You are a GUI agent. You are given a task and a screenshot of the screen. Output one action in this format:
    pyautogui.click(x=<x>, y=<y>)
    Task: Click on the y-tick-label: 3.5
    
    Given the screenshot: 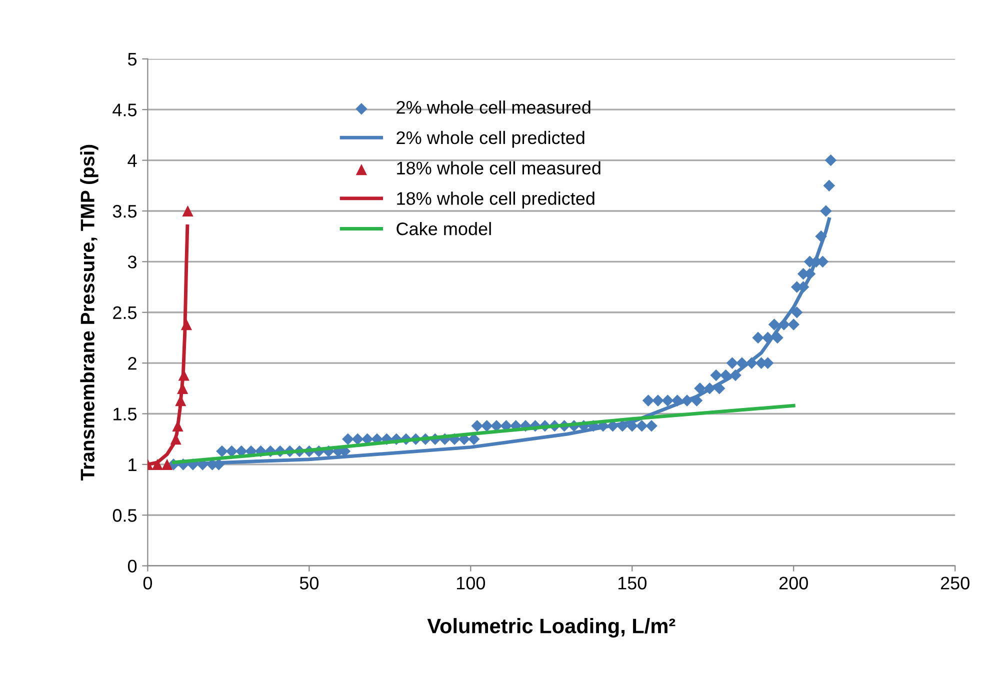 What is the action you would take?
    pyautogui.click(x=124, y=211)
    